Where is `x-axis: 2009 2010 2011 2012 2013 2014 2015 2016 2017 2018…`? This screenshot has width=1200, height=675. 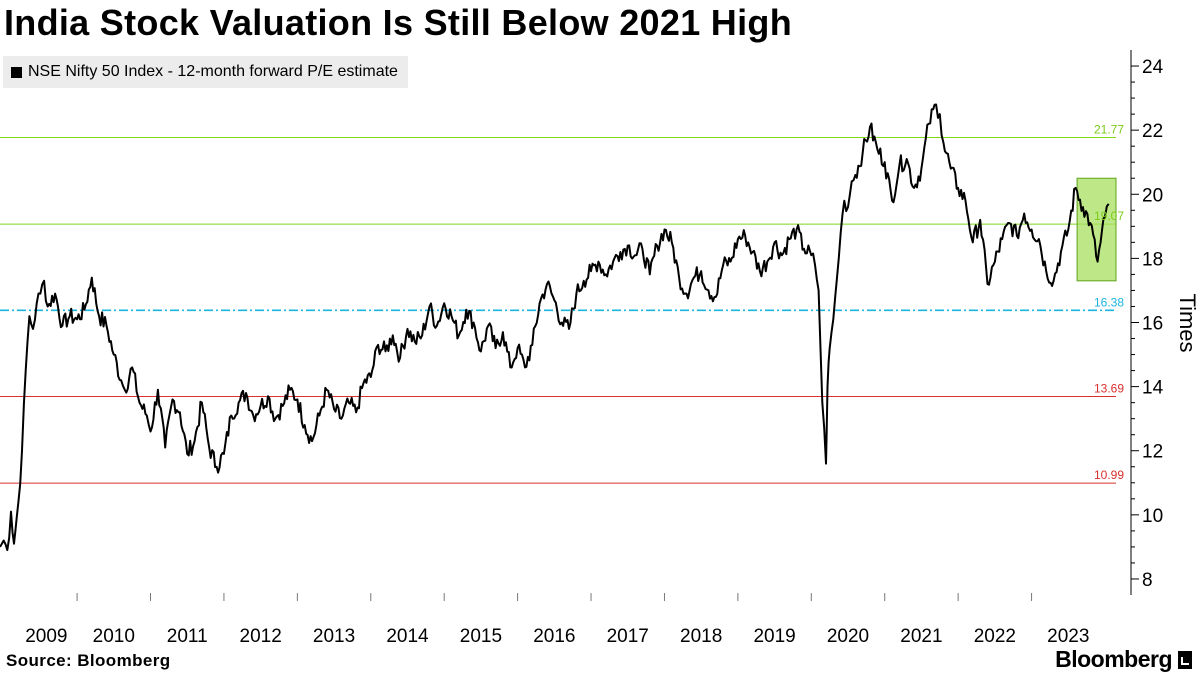
x-axis: 2009 2010 2011 2012 2013 2014 2015 2016 2017 2018… is located at coordinates (557, 620).